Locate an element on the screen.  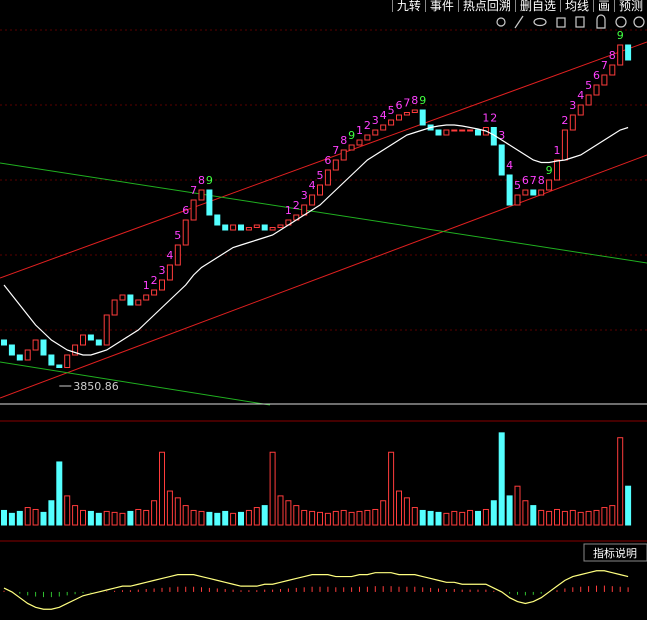
td-count: 1 is located at coordinates (557, 150).